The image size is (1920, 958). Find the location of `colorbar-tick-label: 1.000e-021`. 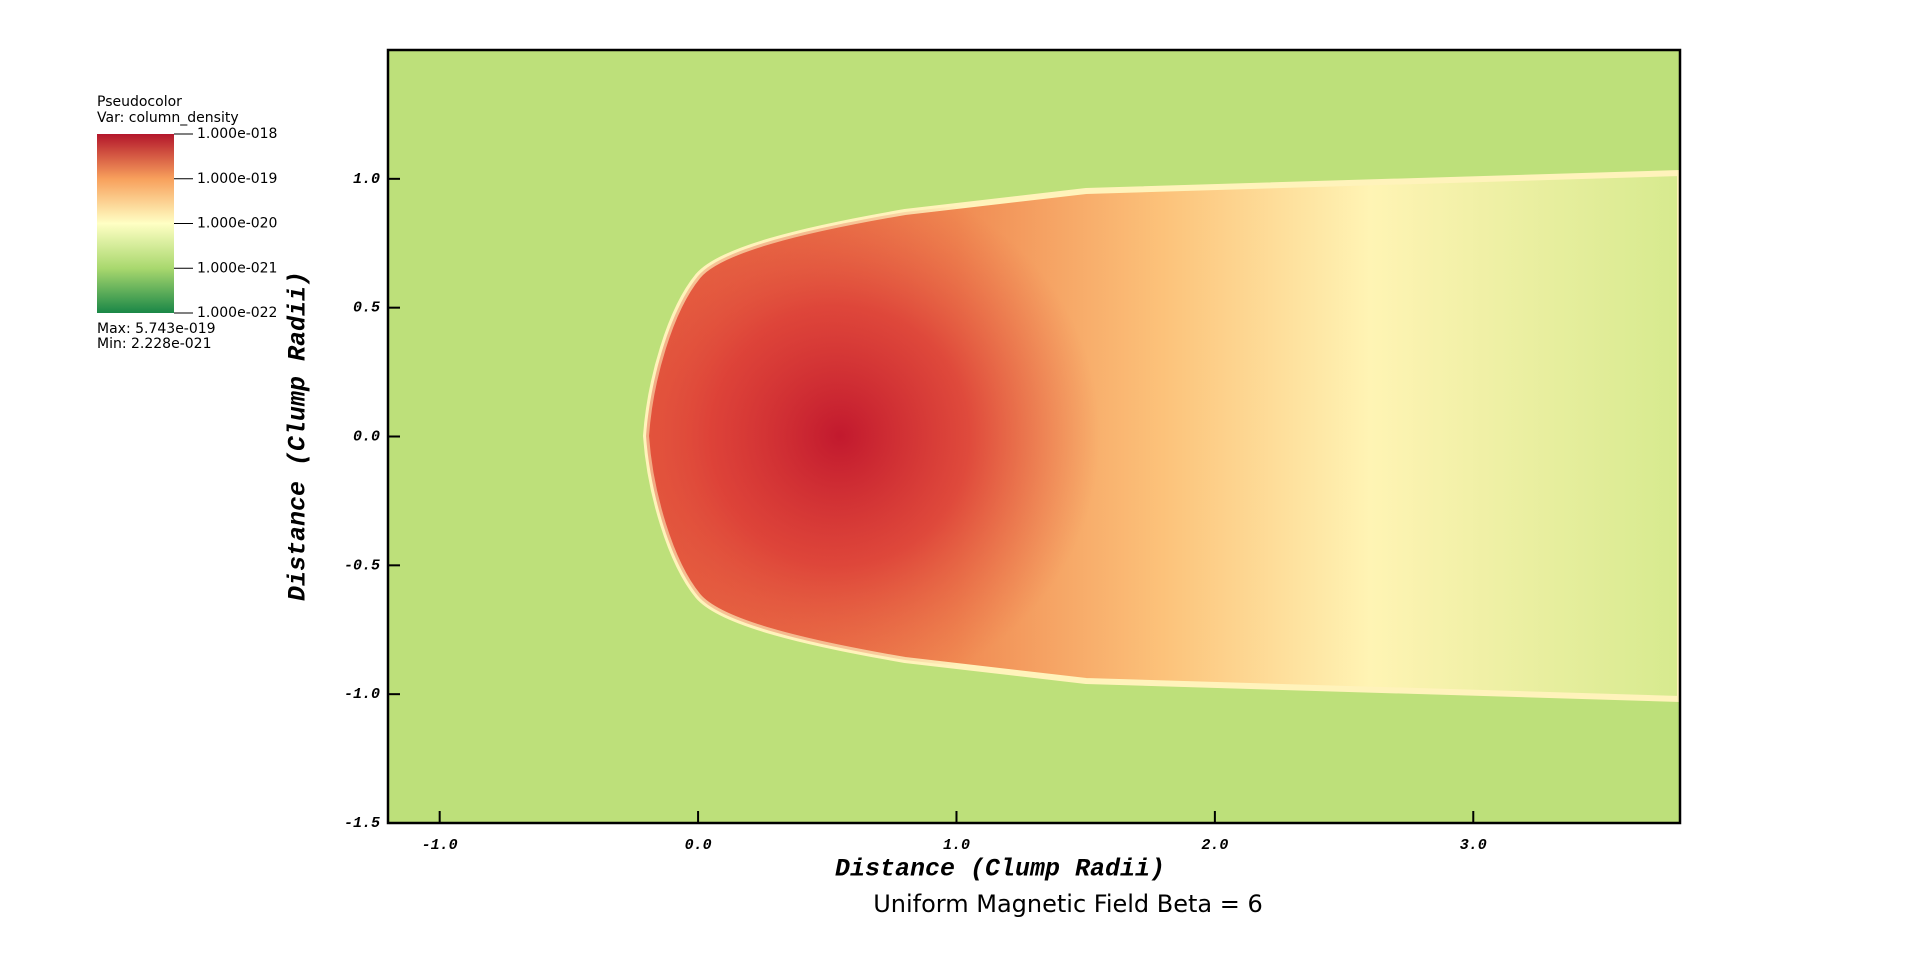

colorbar-tick-label: 1.000e-021 is located at coordinates (237, 268).